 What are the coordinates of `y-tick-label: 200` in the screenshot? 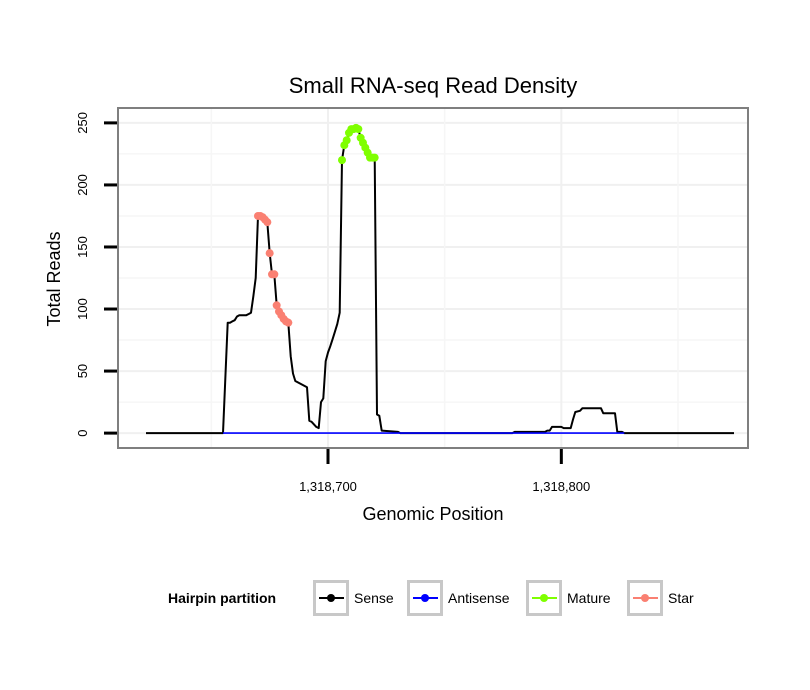 It's located at (82, 185).